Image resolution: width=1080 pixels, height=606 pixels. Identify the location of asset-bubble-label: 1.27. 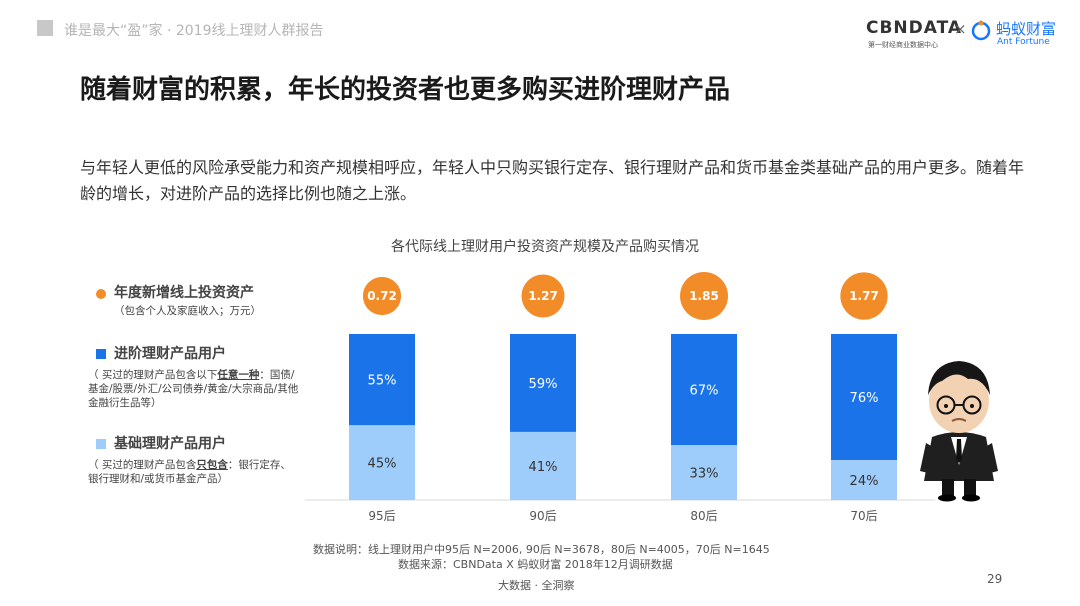
(543, 296).